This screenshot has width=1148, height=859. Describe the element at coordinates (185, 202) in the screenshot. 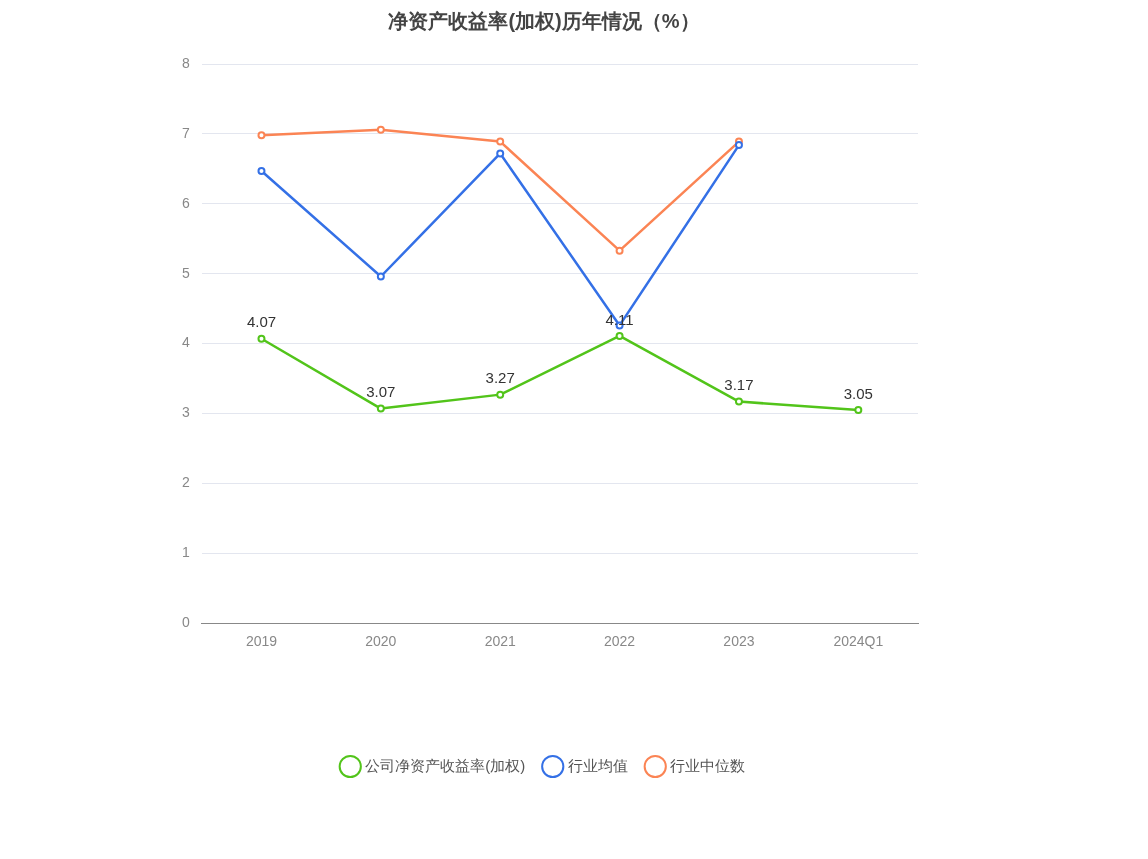

I see `y-tick-label: 6` at that location.